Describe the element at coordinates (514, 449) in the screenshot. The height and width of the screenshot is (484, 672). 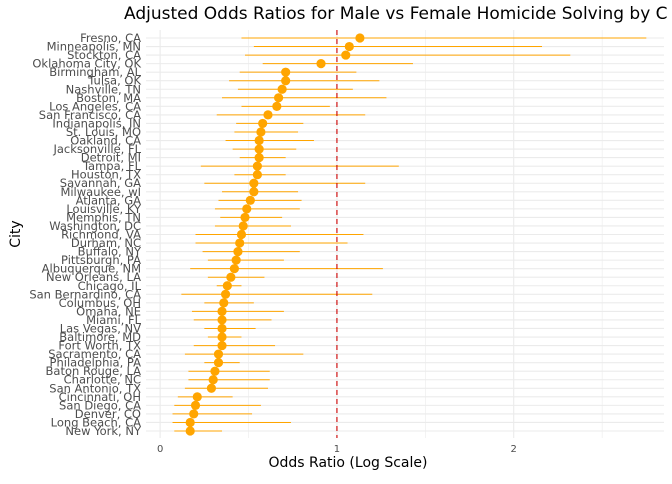
I see `x-tick-label: 2` at that location.